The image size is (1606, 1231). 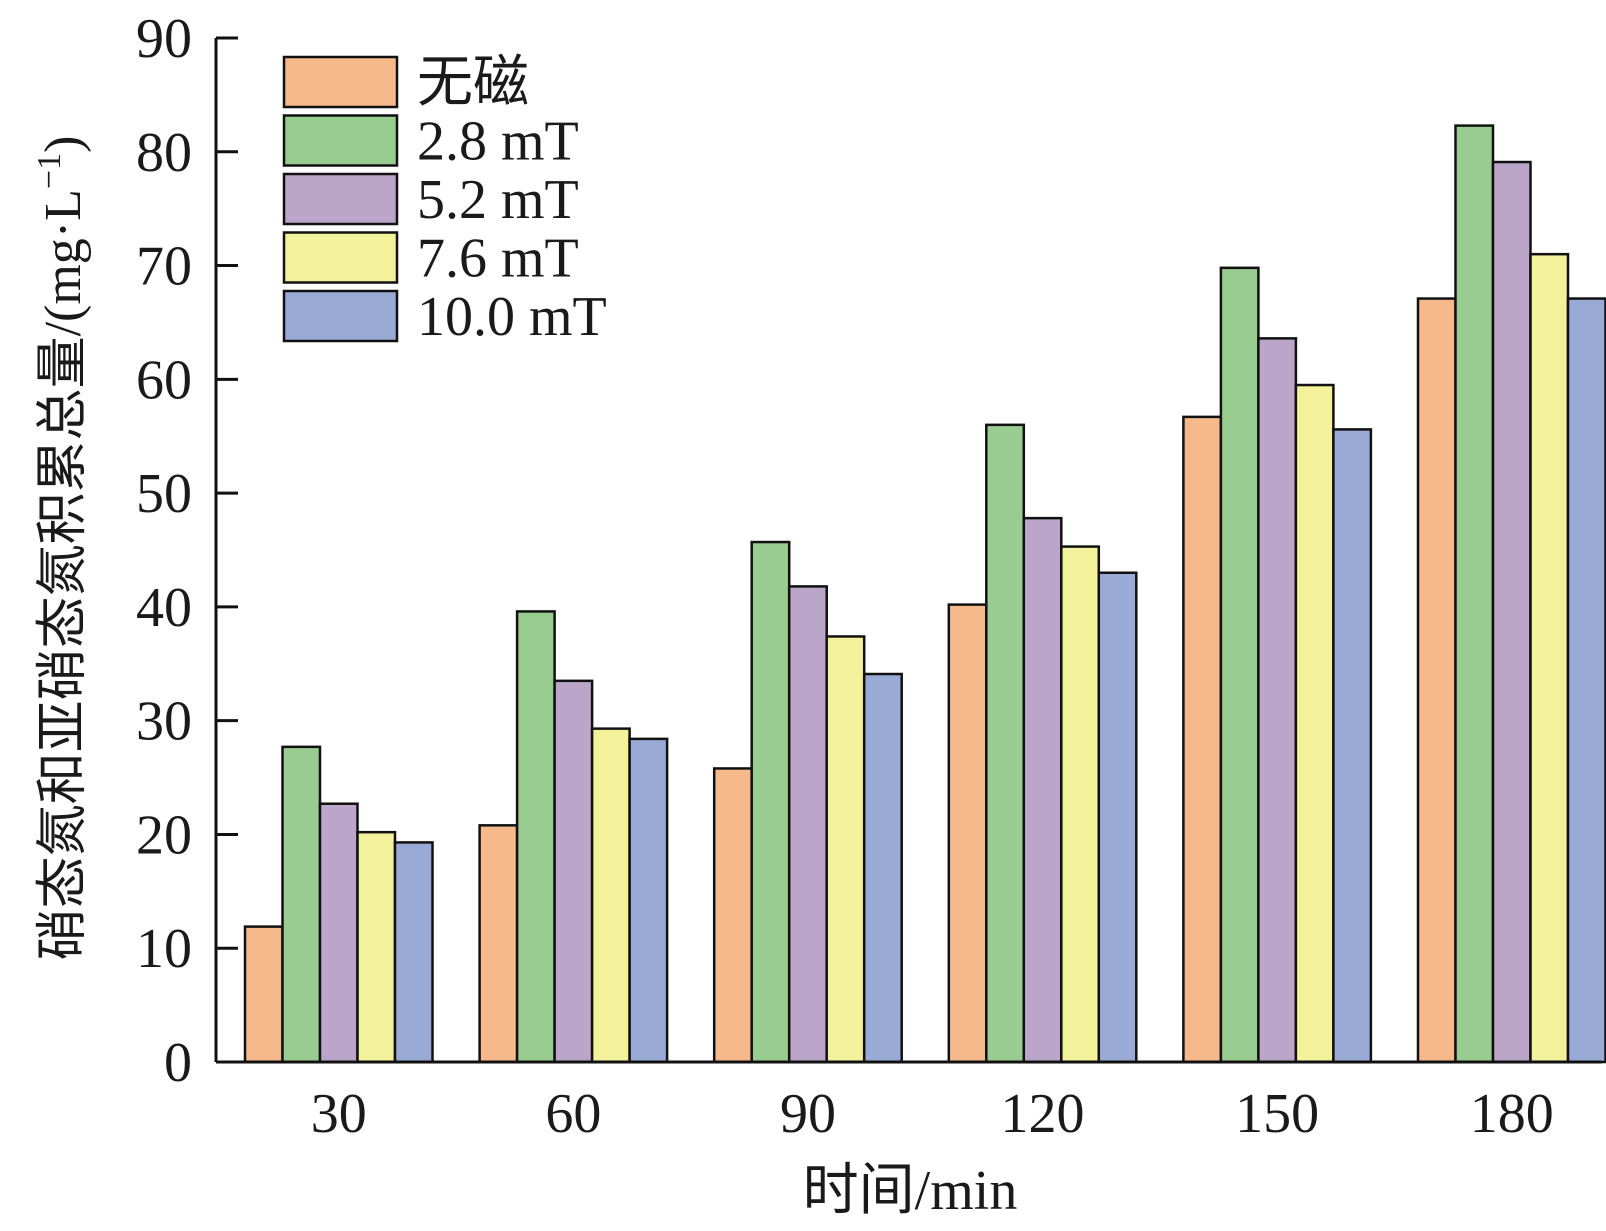 What do you see at coordinates (535, 837) in the screenshot?
I see `bar-2.8-mT-60` at bounding box center [535, 837].